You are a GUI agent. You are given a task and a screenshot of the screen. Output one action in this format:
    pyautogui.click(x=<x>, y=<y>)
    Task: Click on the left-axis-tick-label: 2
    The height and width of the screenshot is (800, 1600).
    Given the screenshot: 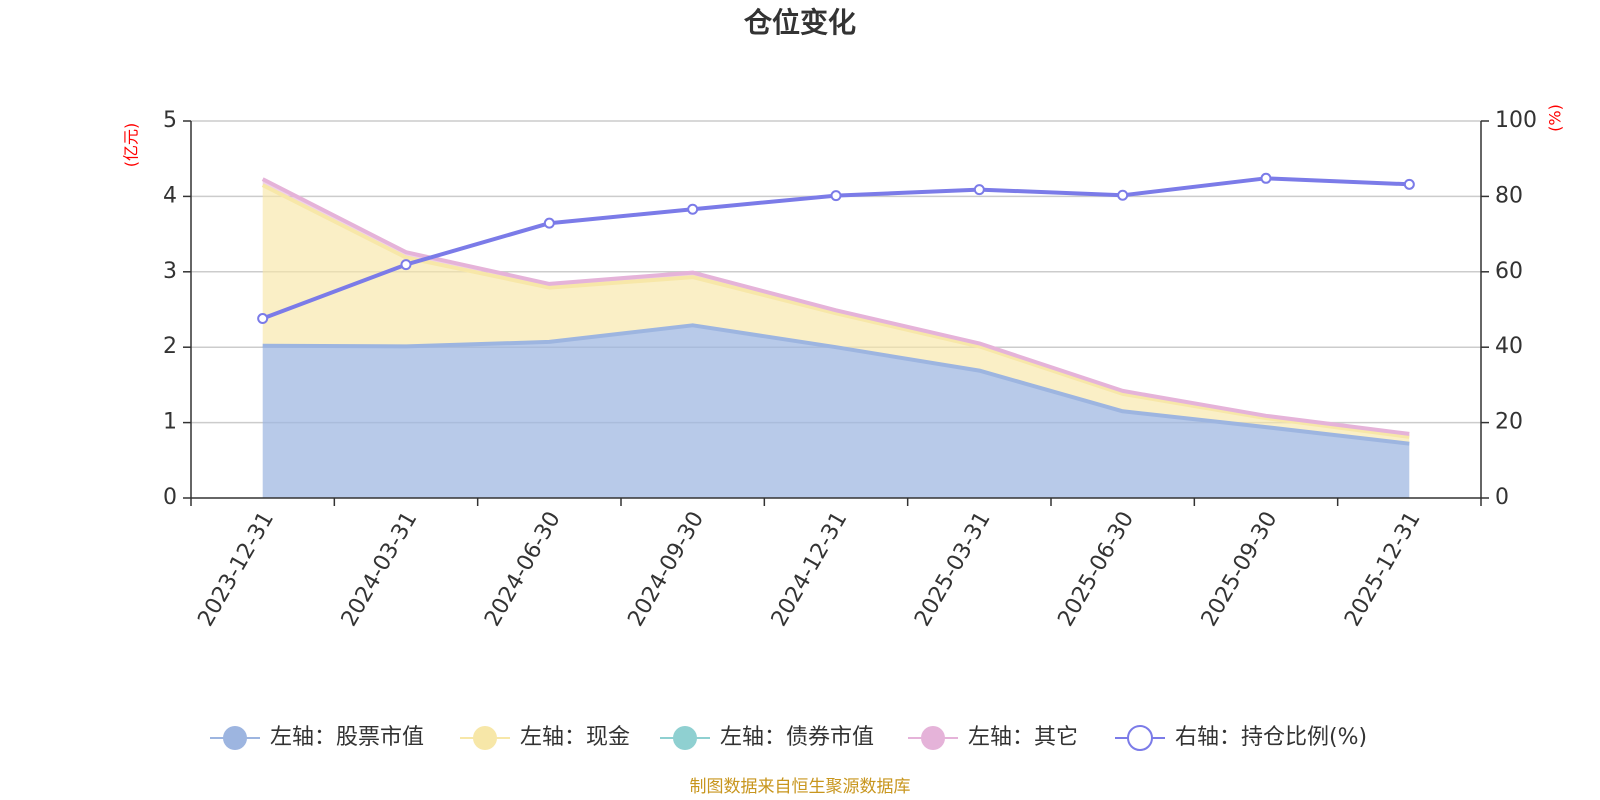 What is the action you would take?
    pyautogui.click(x=170, y=346)
    